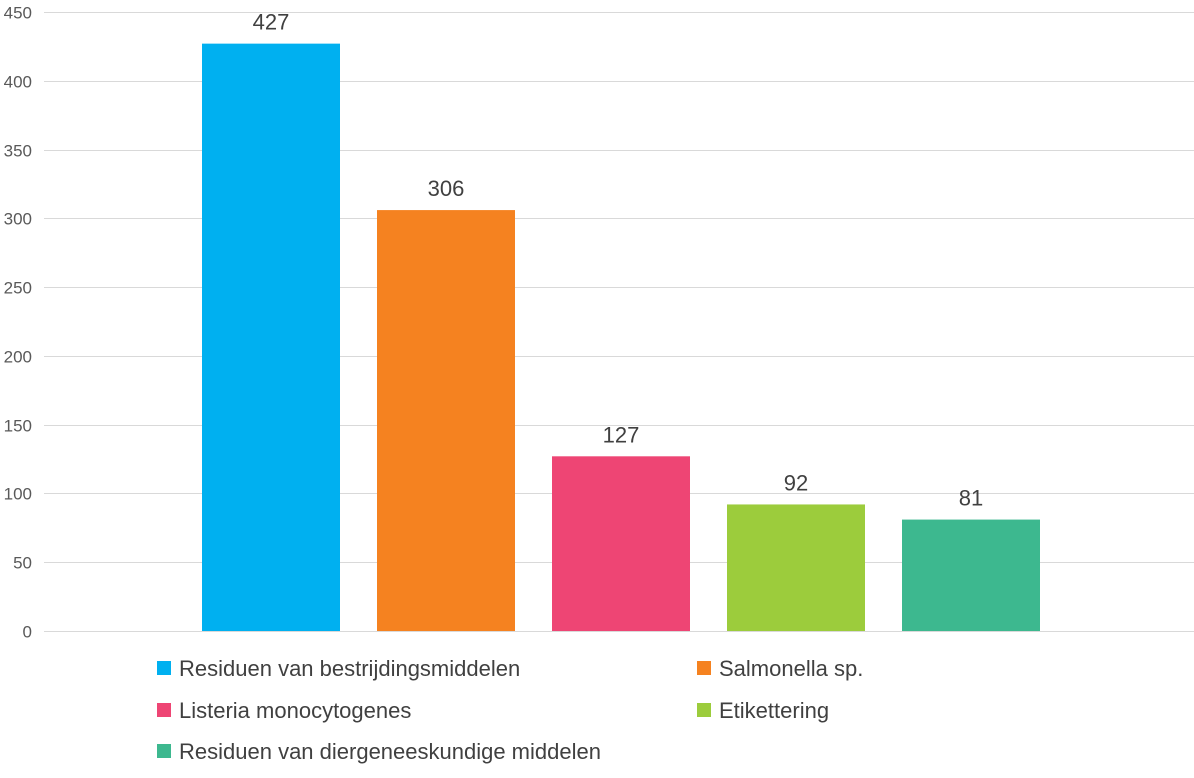  I want to click on data-label-2: 306, so click(446, 188).